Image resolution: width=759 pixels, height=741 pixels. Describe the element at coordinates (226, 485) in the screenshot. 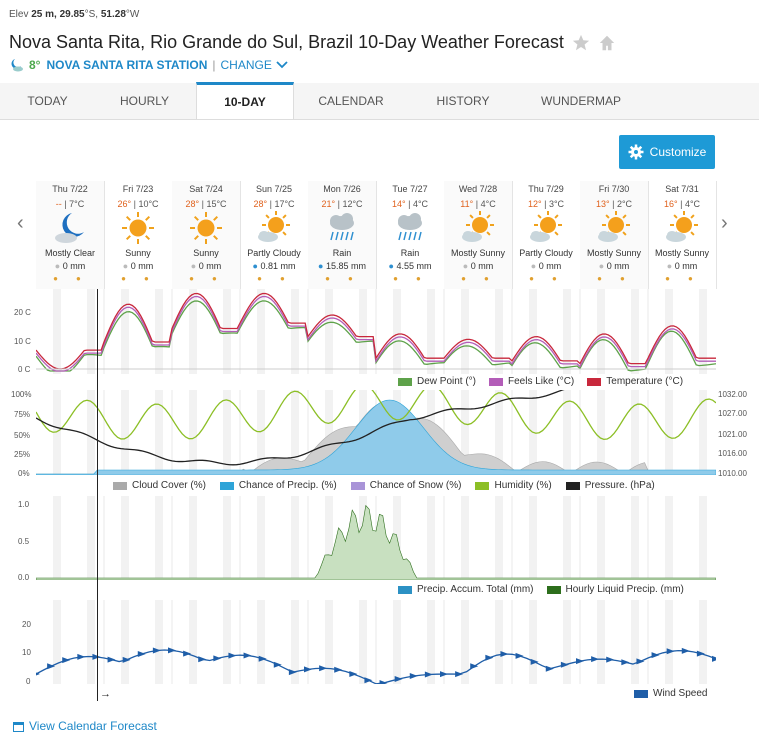

I see `chance-precip-swatch` at that location.